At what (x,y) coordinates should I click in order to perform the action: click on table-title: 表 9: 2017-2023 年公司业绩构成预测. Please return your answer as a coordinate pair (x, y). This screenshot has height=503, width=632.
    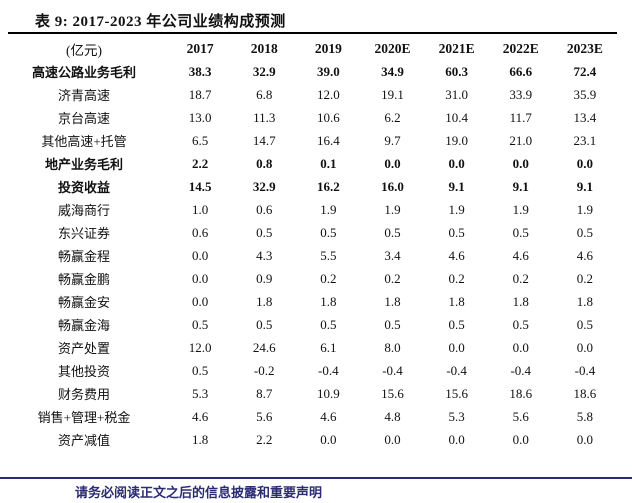
    Looking at the image, I should click on (160, 22).